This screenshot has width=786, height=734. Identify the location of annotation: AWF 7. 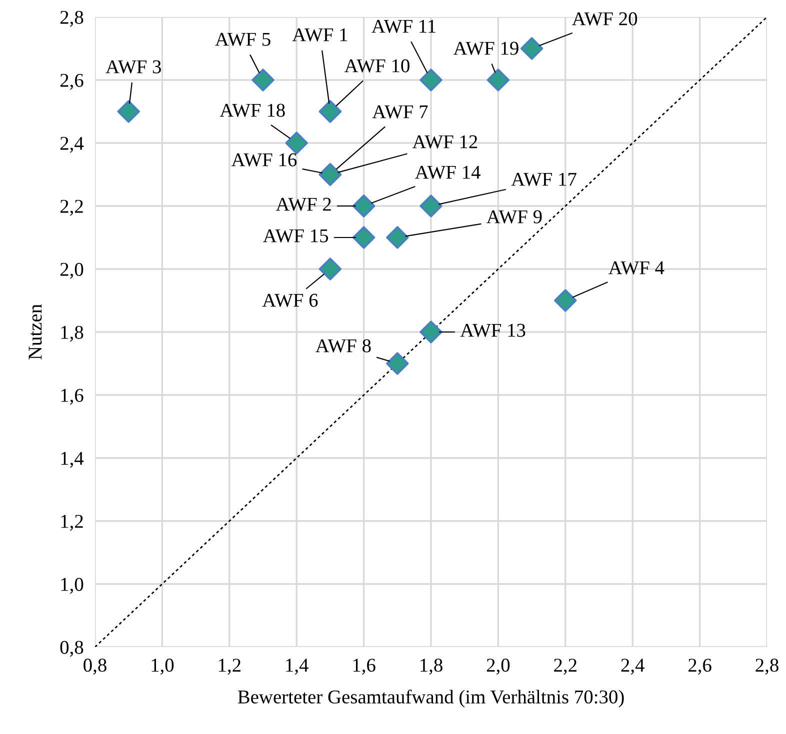
(400, 111).